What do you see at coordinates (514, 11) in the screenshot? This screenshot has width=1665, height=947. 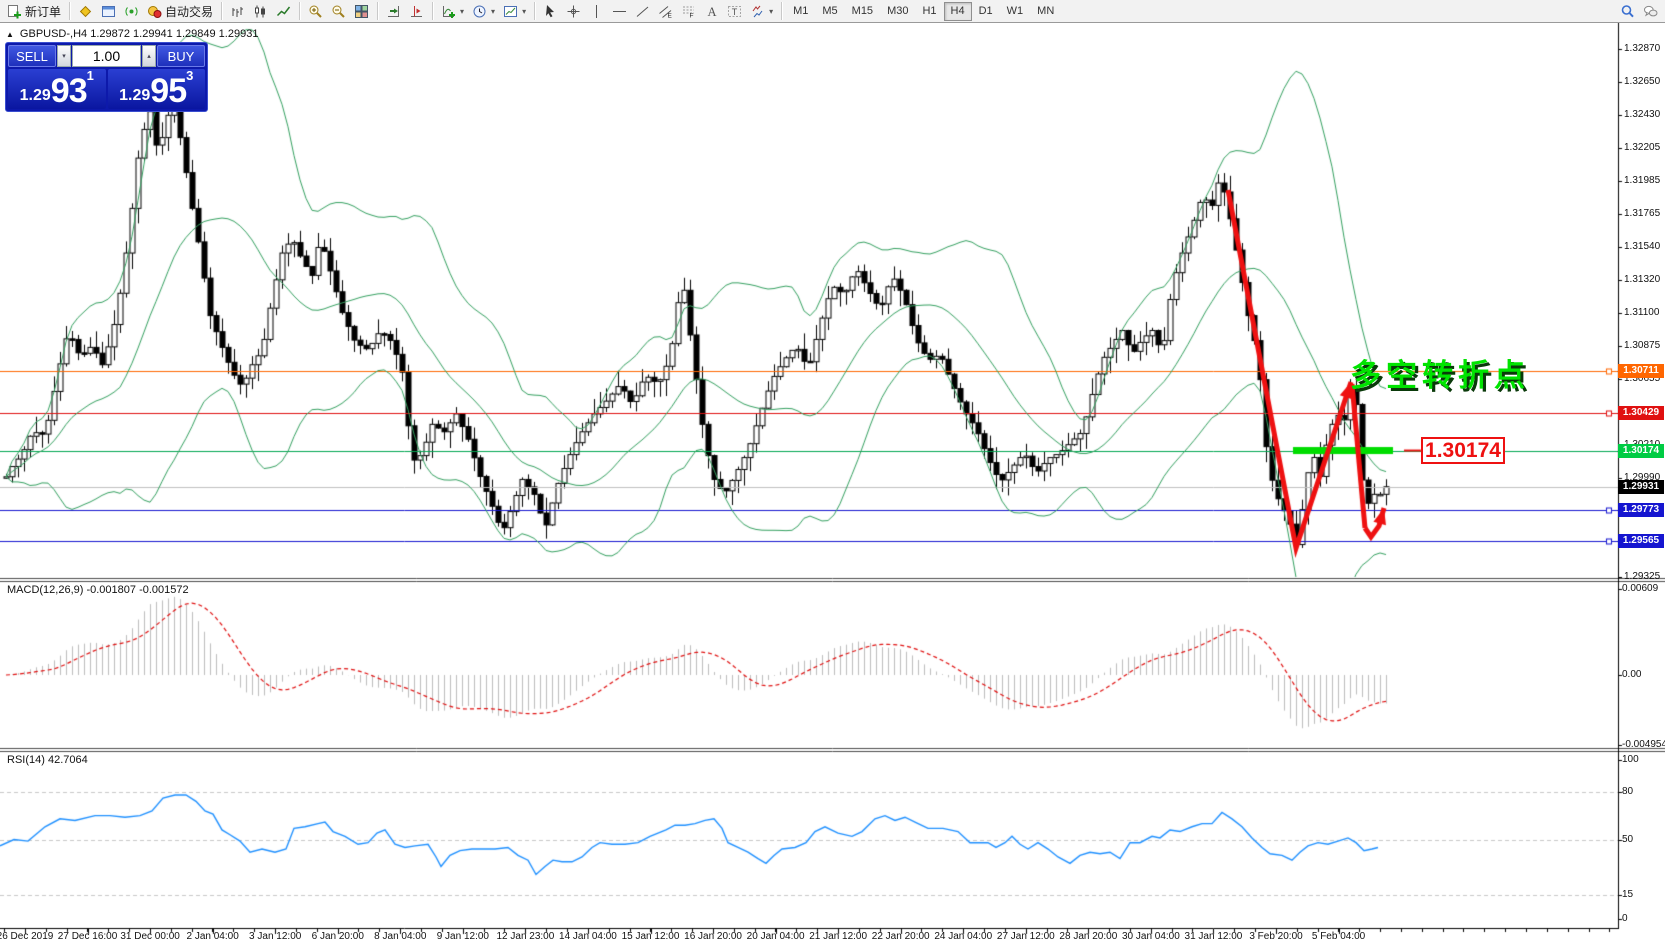 I see `templates-button: ▾` at bounding box center [514, 11].